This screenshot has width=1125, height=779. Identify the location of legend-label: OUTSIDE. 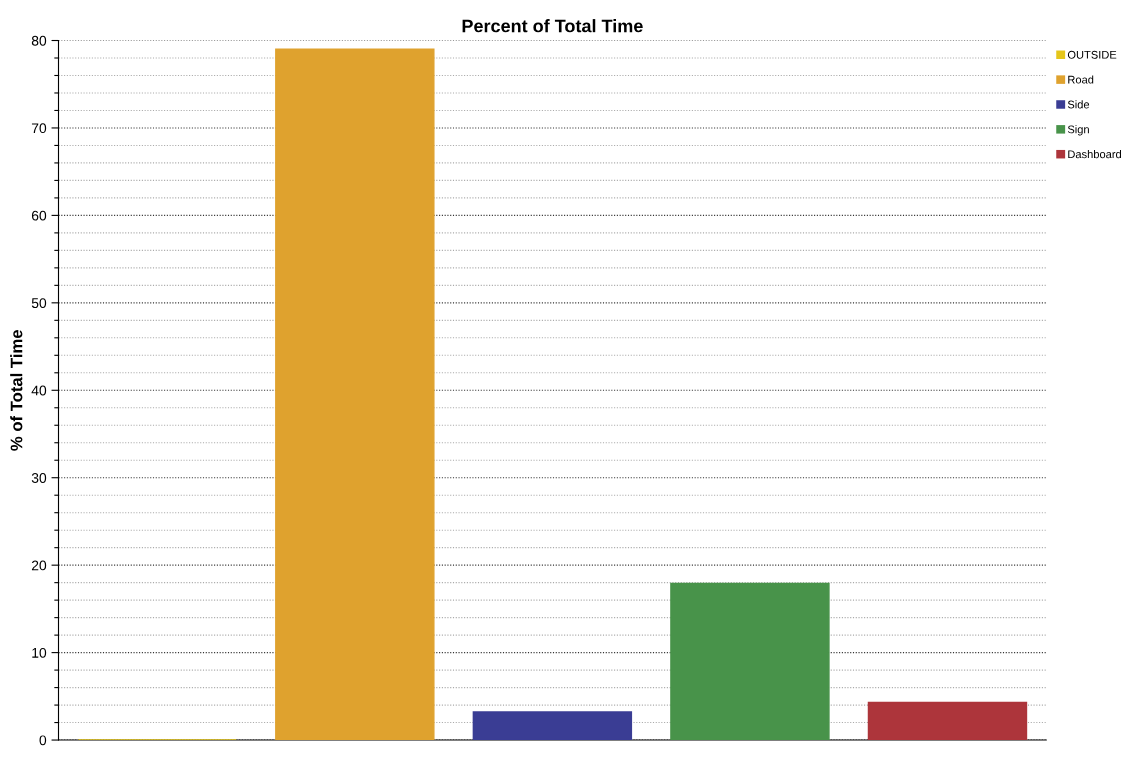
(1092, 54).